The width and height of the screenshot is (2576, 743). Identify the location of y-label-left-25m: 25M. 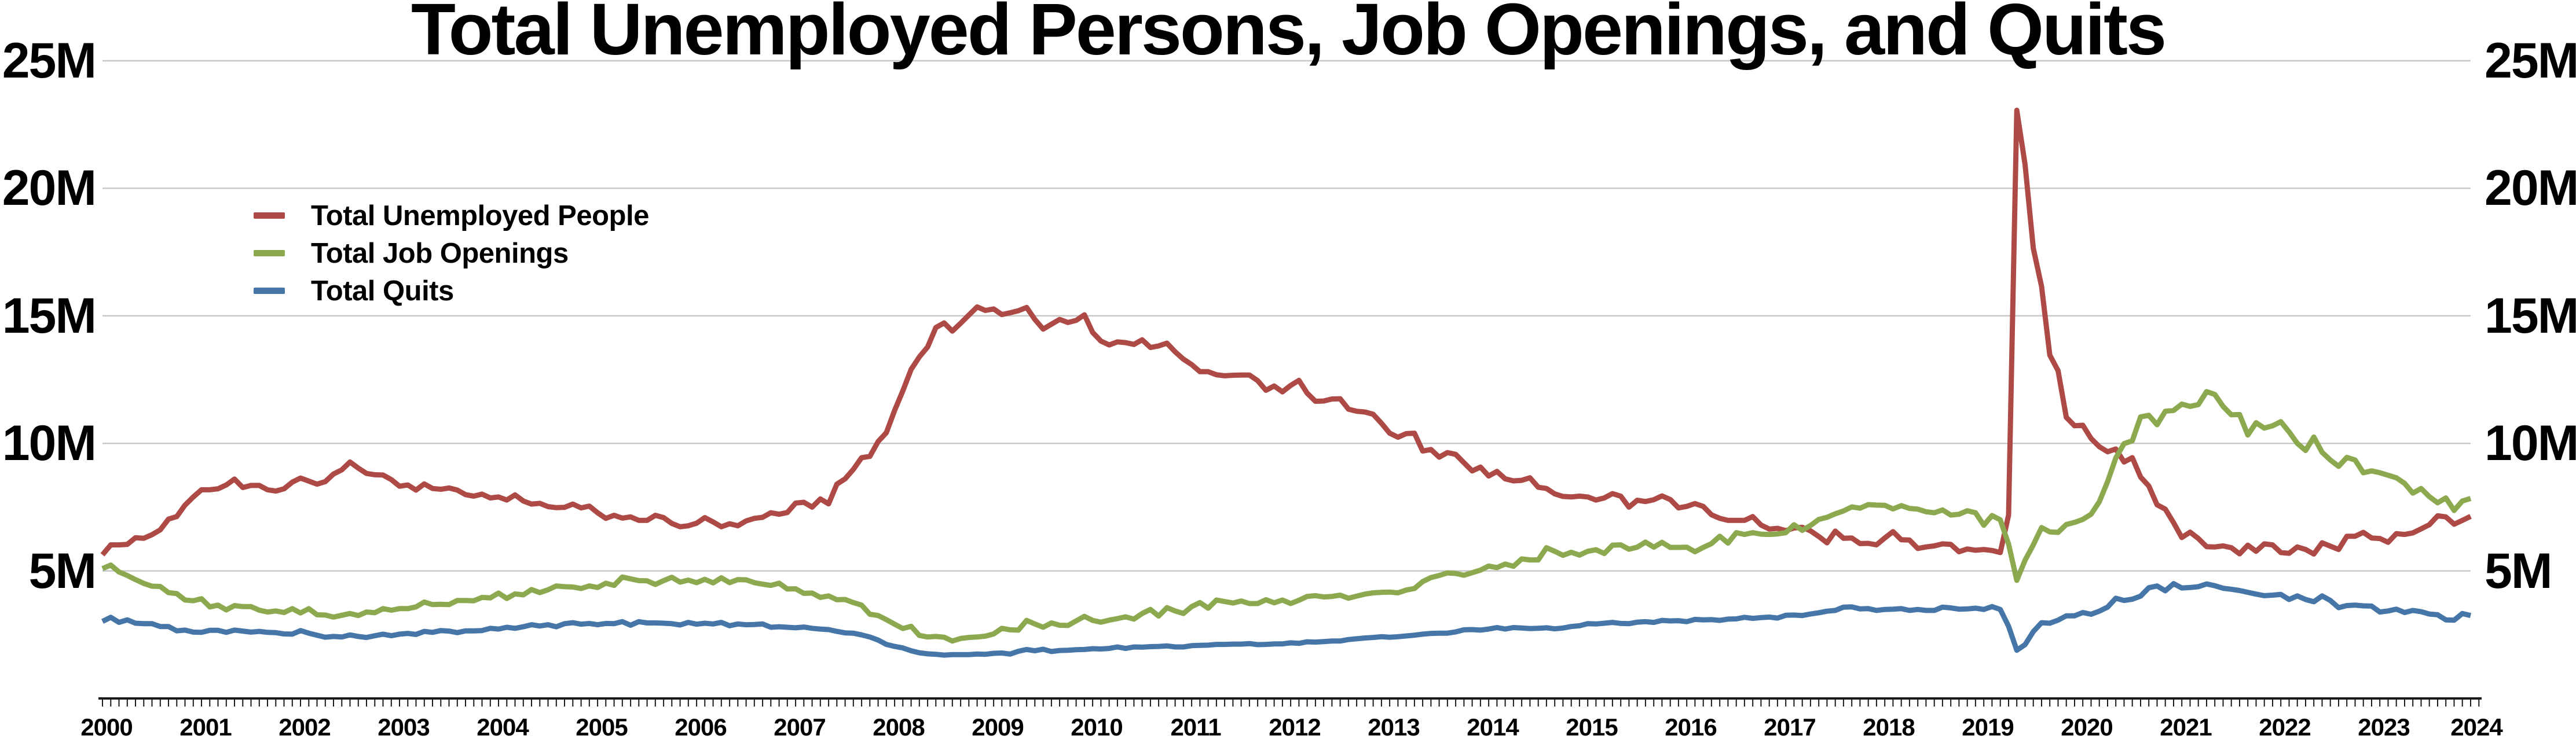
(49, 61).